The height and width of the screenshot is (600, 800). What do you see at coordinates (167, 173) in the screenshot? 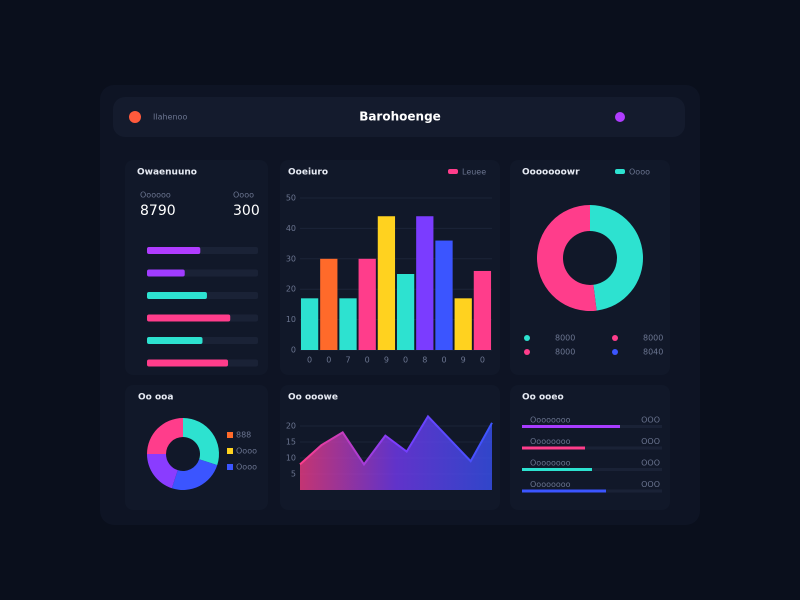
I see `panel-title: Owaenuuno` at bounding box center [167, 173].